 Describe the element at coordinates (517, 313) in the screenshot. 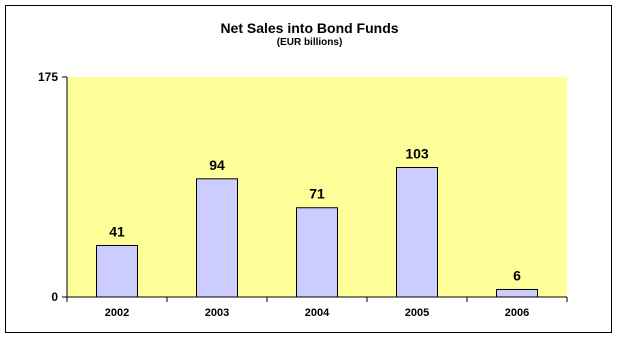

I see `x-tick-label-2006: 2006` at that location.